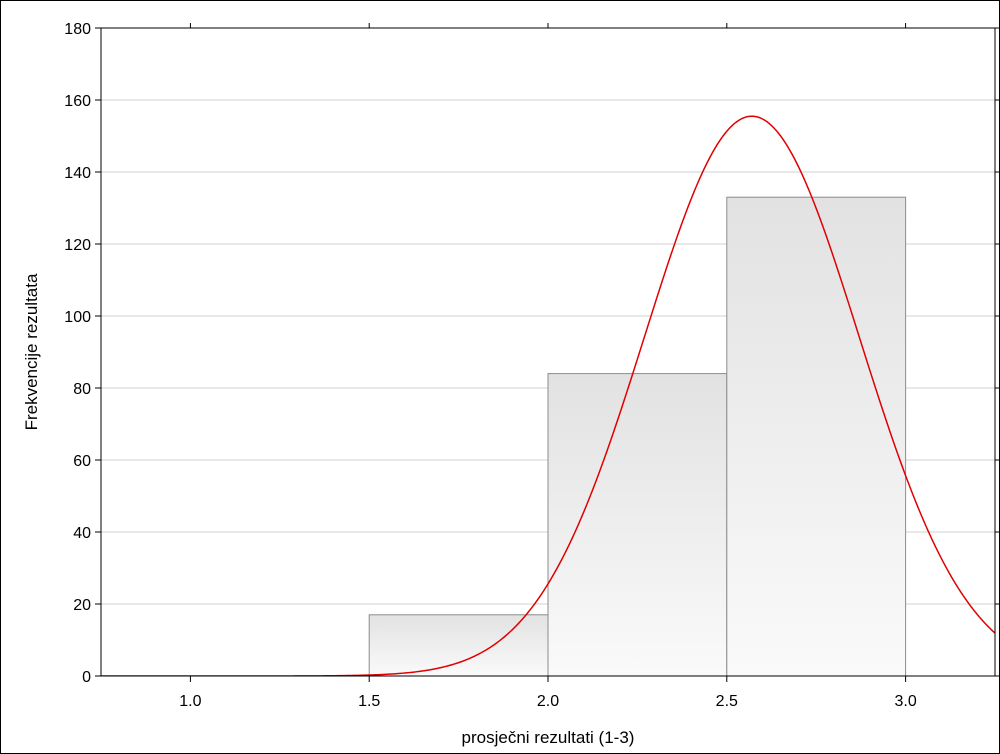  Describe the element at coordinates (77, 101) in the screenshot. I see `y-tick-label: 160` at that location.